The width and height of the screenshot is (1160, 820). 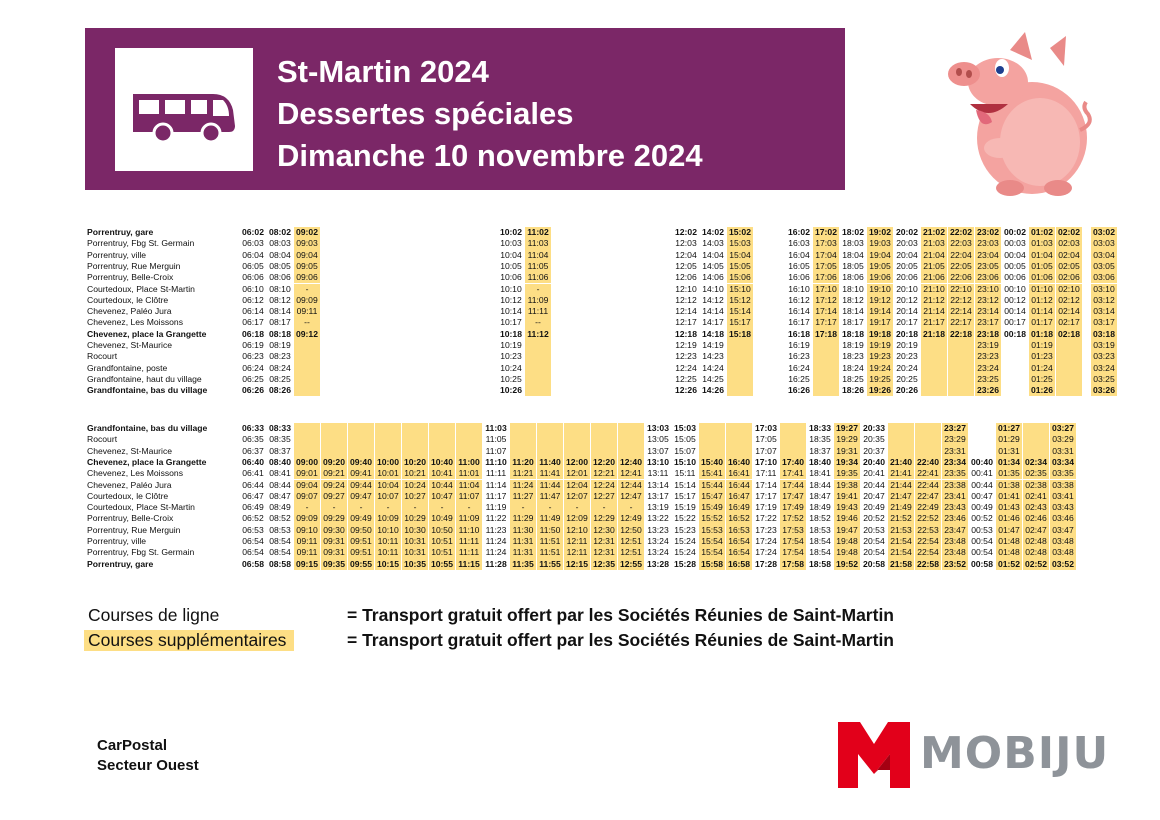 I want to click on time-cell: 16:17, so click(x=799, y=322).